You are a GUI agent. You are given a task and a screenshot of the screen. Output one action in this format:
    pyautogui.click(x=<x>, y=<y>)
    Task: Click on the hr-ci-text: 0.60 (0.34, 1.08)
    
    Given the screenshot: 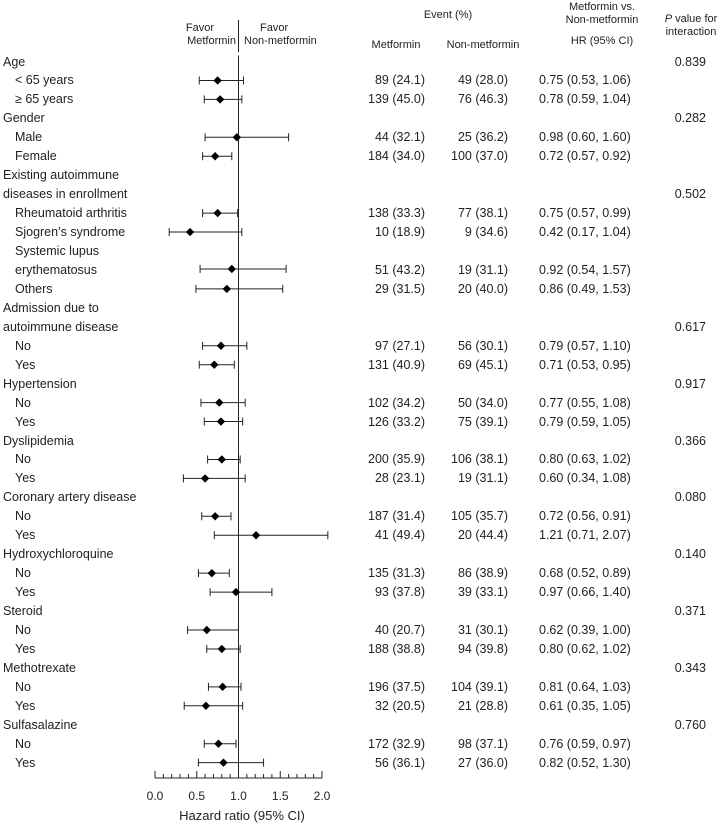 What is the action you would take?
    pyautogui.click(x=585, y=478)
    